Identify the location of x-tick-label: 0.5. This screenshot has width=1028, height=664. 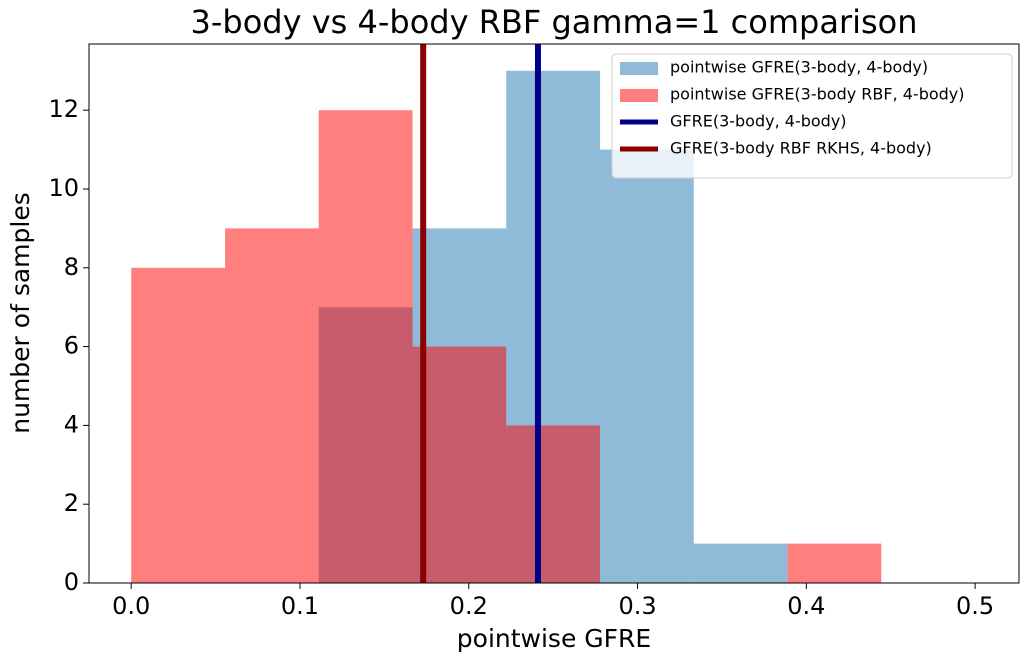
(975, 606).